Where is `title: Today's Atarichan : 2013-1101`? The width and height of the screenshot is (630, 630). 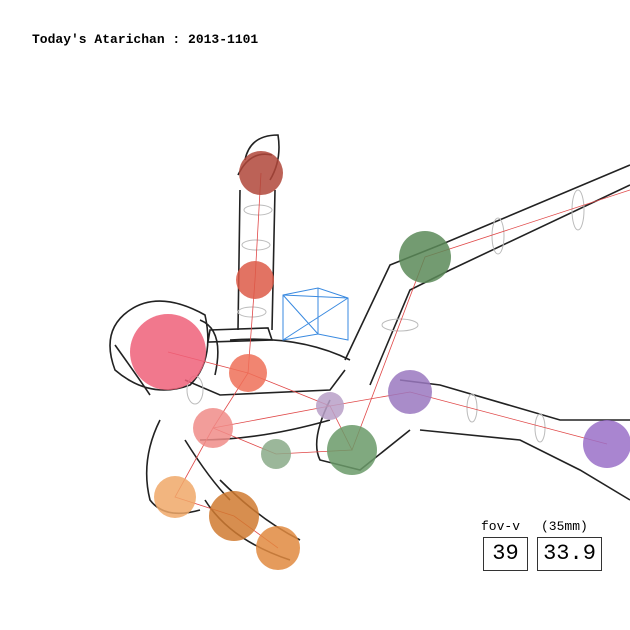
title: Today's Atarichan : 2013-1101 is located at coordinates (145, 39).